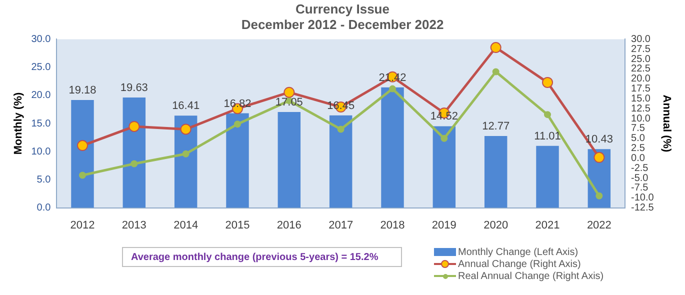 The image size is (685, 295). Describe the element at coordinates (41, 152) in the screenshot. I see `y-tick-label: 10.0` at that location.